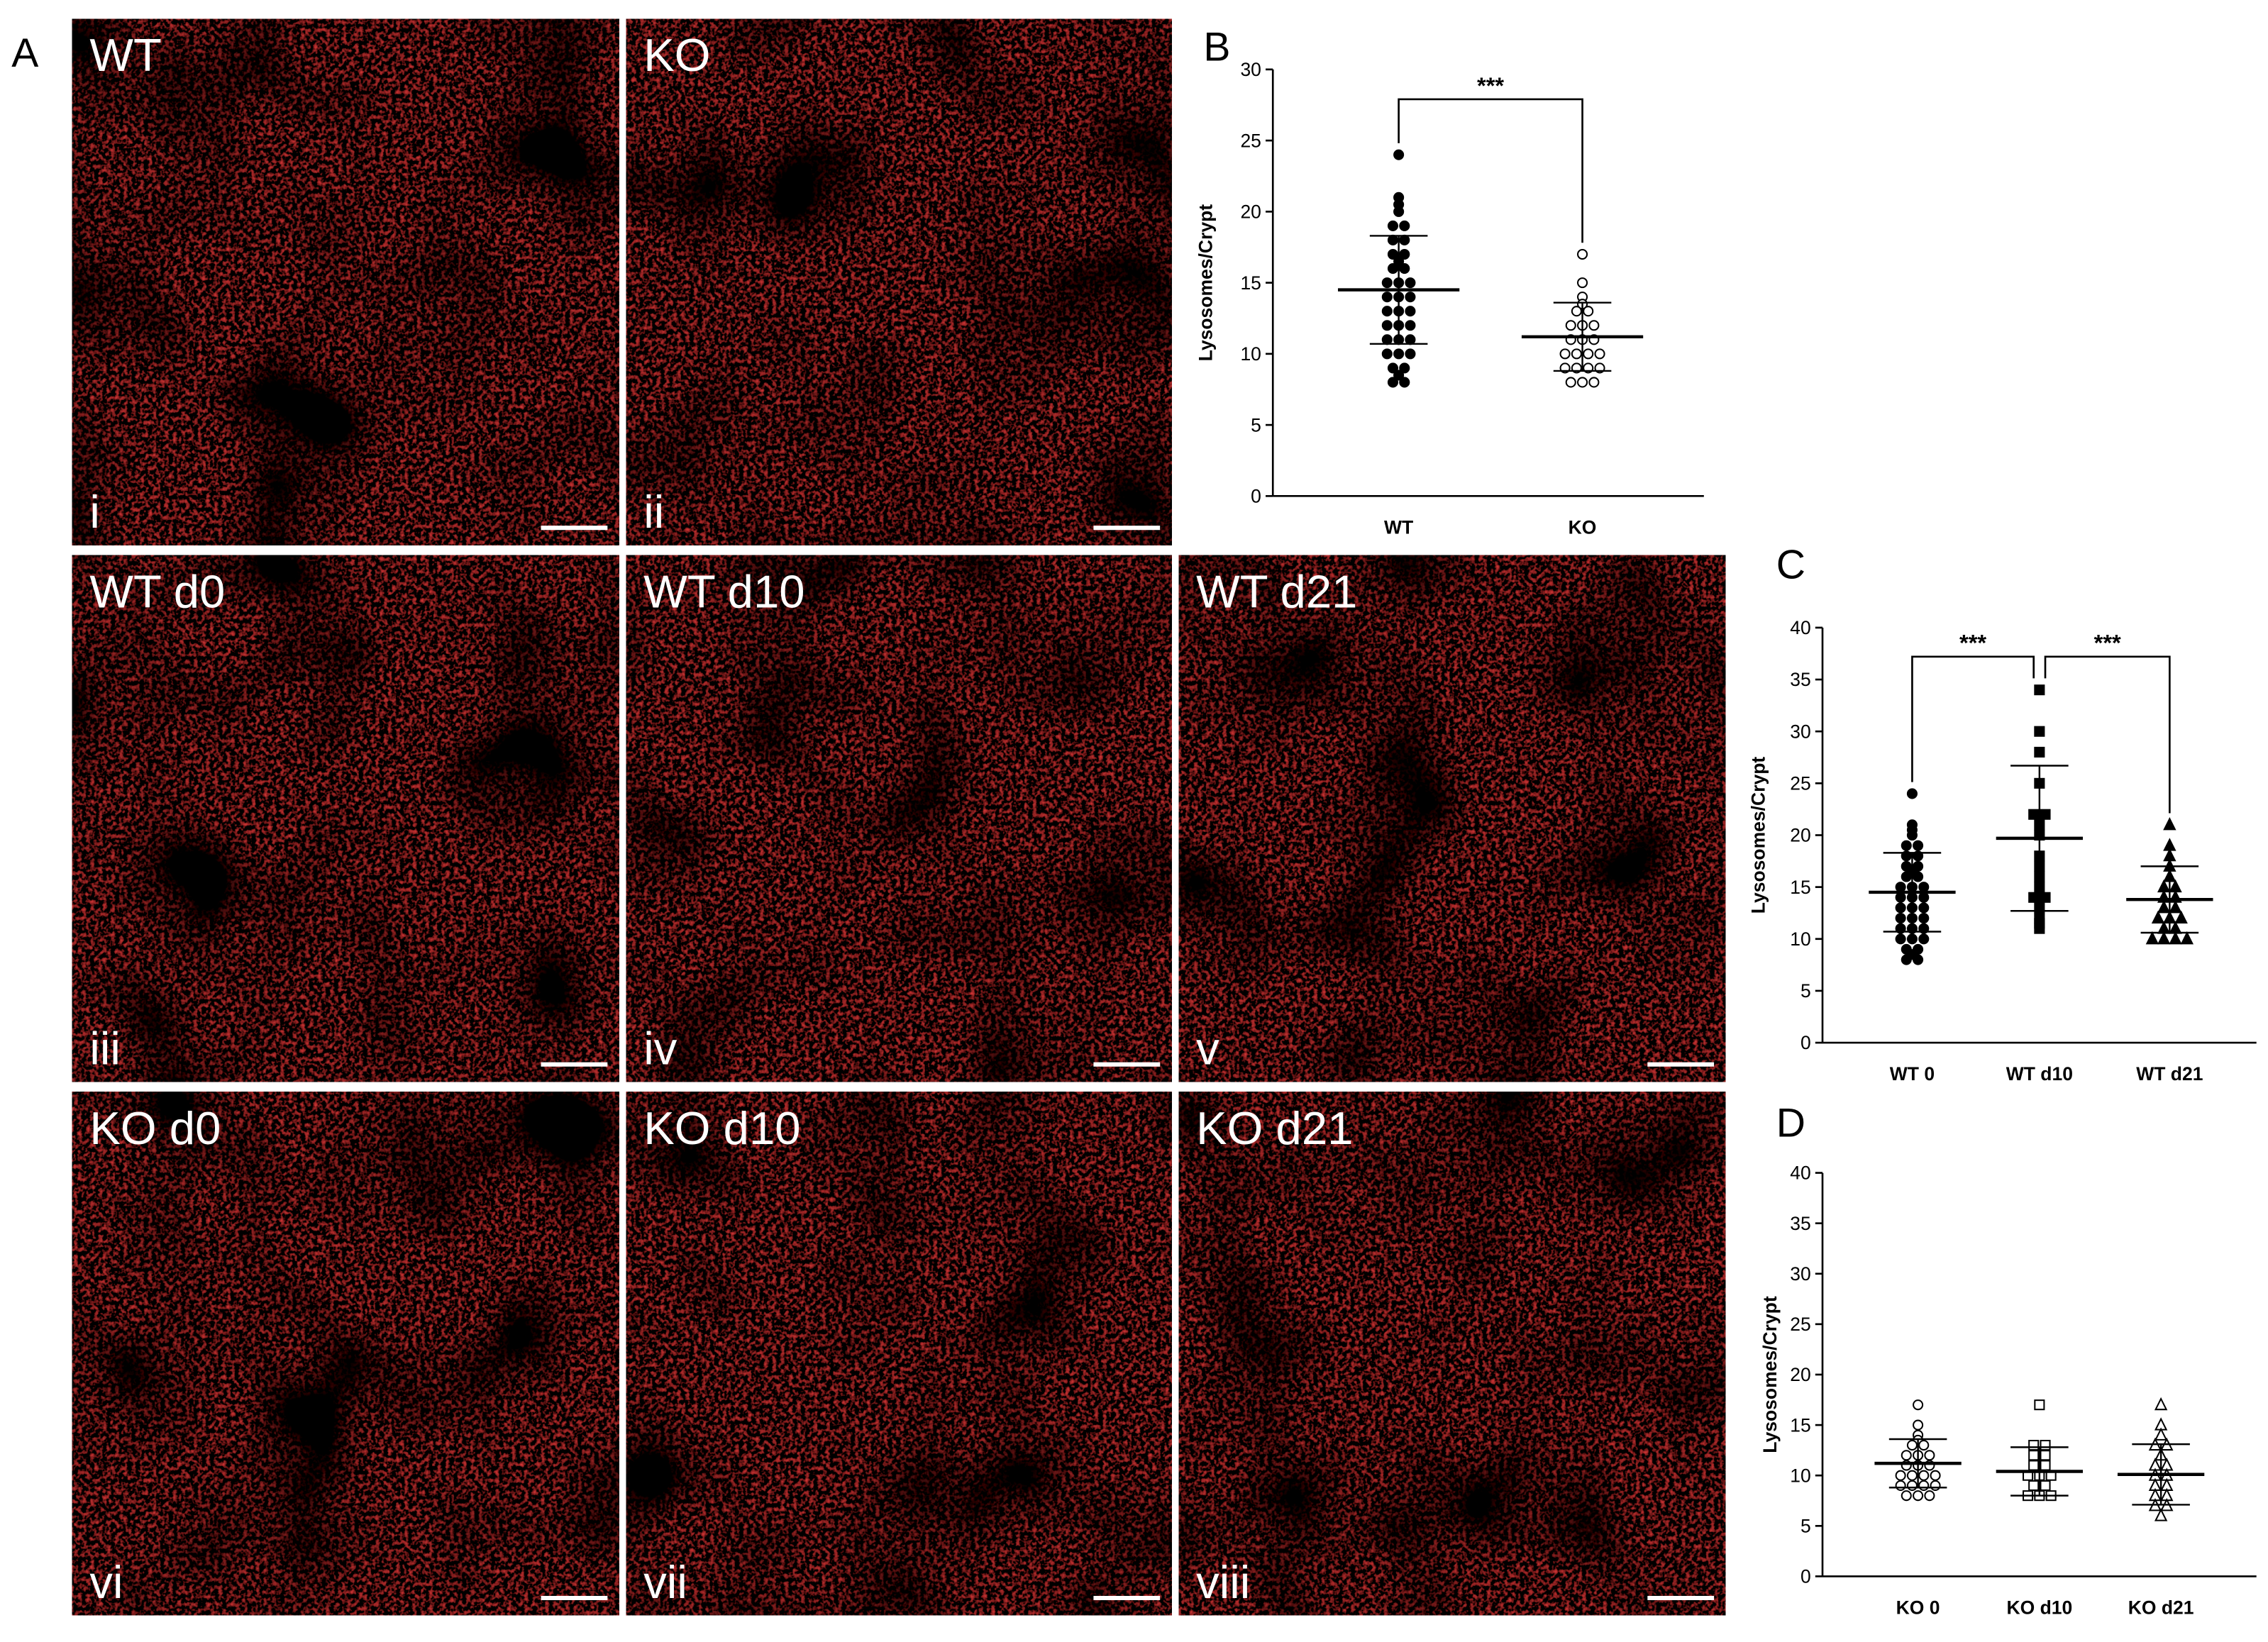  What do you see at coordinates (1398, 527) in the screenshot?
I see `x-tick-label: WT` at bounding box center [1398, 527].